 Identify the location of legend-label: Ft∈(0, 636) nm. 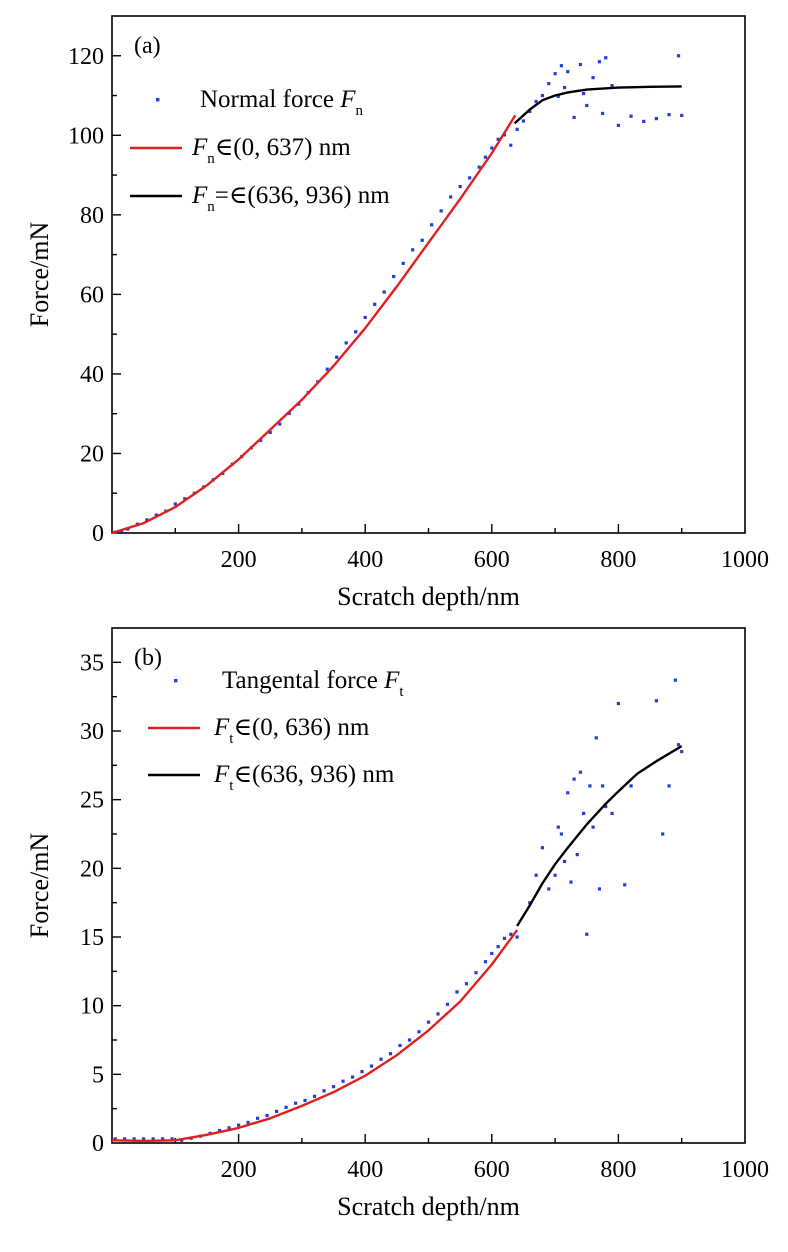
(291, 730).